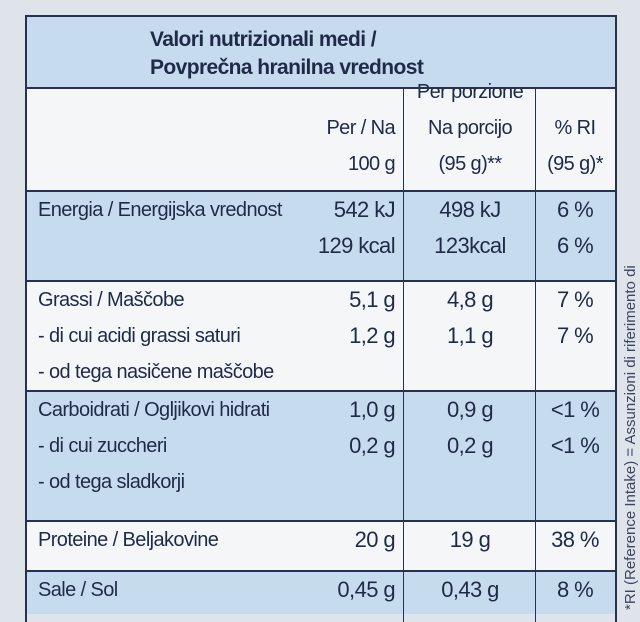 This screenshot has height=622, width=640. What do you see at coordinates (470, 92) in the screenshot?
I see `column-header: Per porzione` at bounding box center [470, 92].